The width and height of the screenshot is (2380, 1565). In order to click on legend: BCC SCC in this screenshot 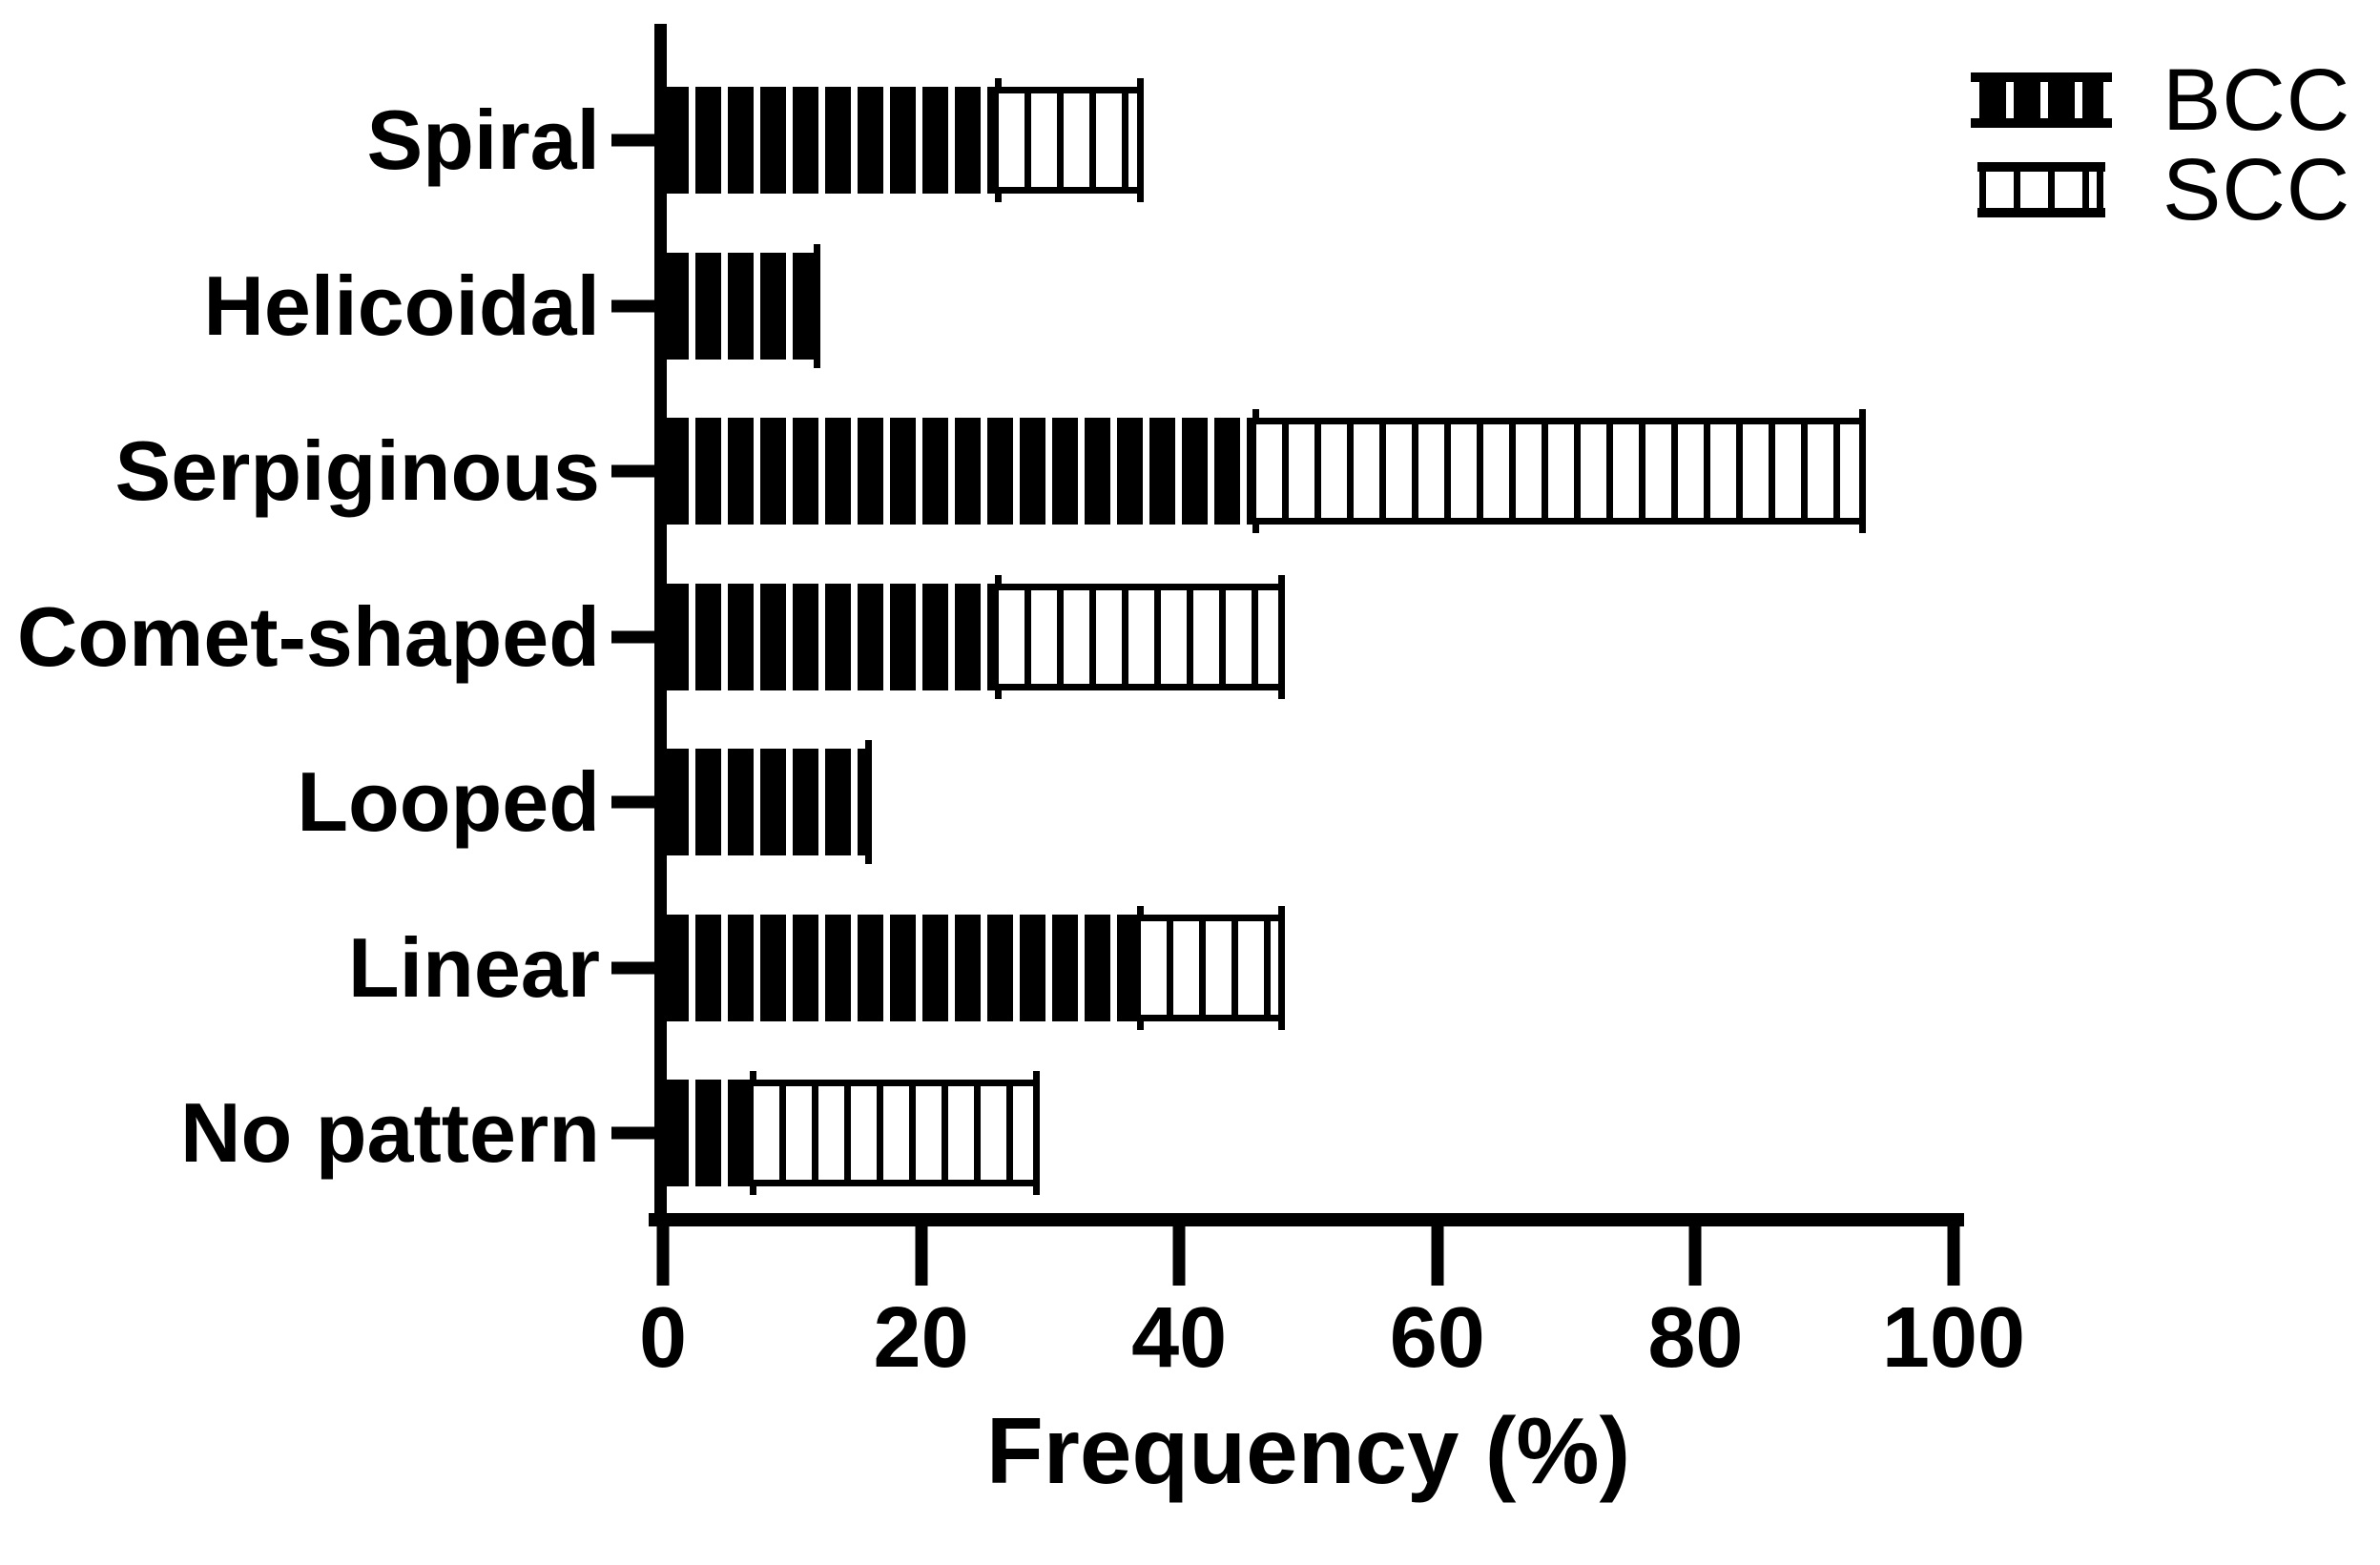, I will do `click(2161, 144)`.